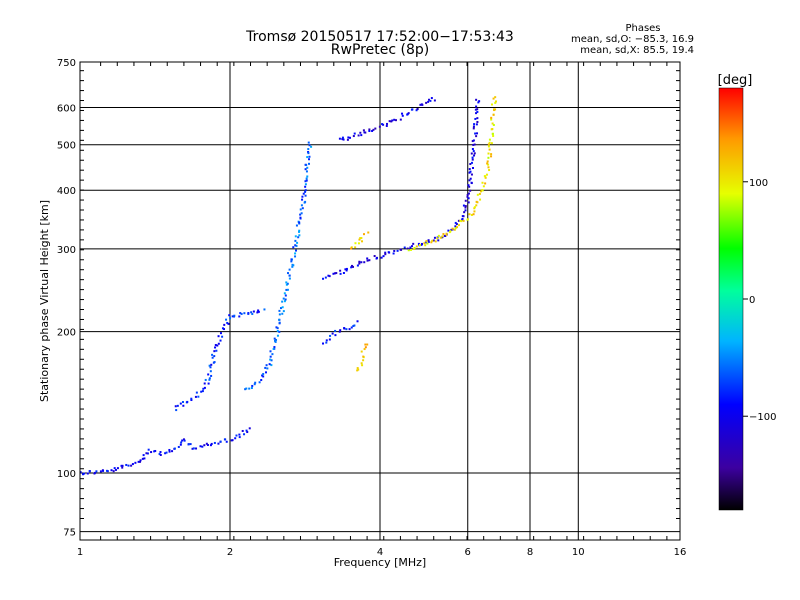 The image size is (800, 600). Describe the element at coordinates (380, 50) in the screenshot. I see `chart-subtitle: RwPretec (8p)` at that location.